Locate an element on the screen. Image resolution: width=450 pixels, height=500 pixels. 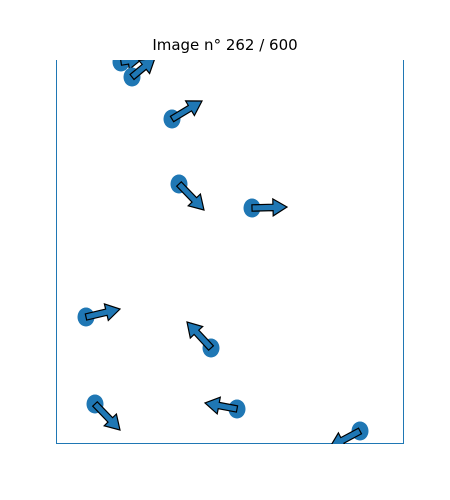
frame-title: Image n° 262 / 600 is located at coordinates (225, 45).